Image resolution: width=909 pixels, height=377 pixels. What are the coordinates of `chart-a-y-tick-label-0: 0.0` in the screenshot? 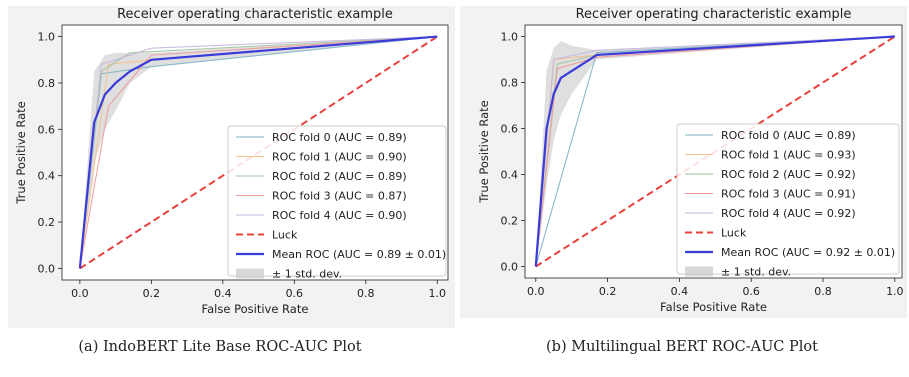 It's located at (47, 268).